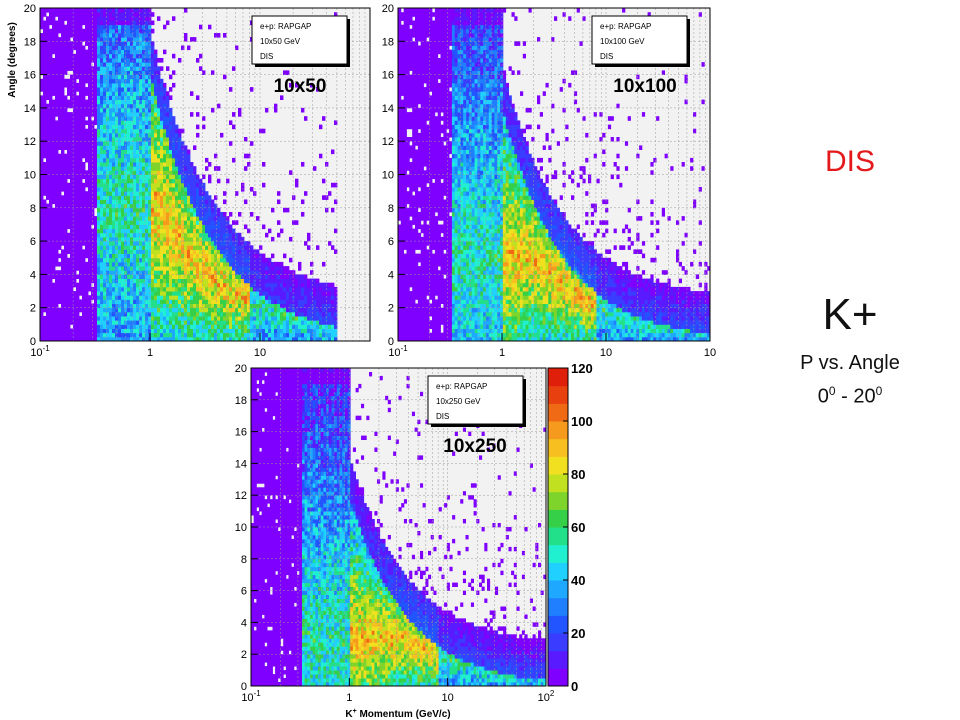 The width and height of the screenshot is (960, 720). What do you see at coordinates (574, 686) in the screenshot?
I see `colorbar-tick-label: 0` at bounding box center [574, 686].